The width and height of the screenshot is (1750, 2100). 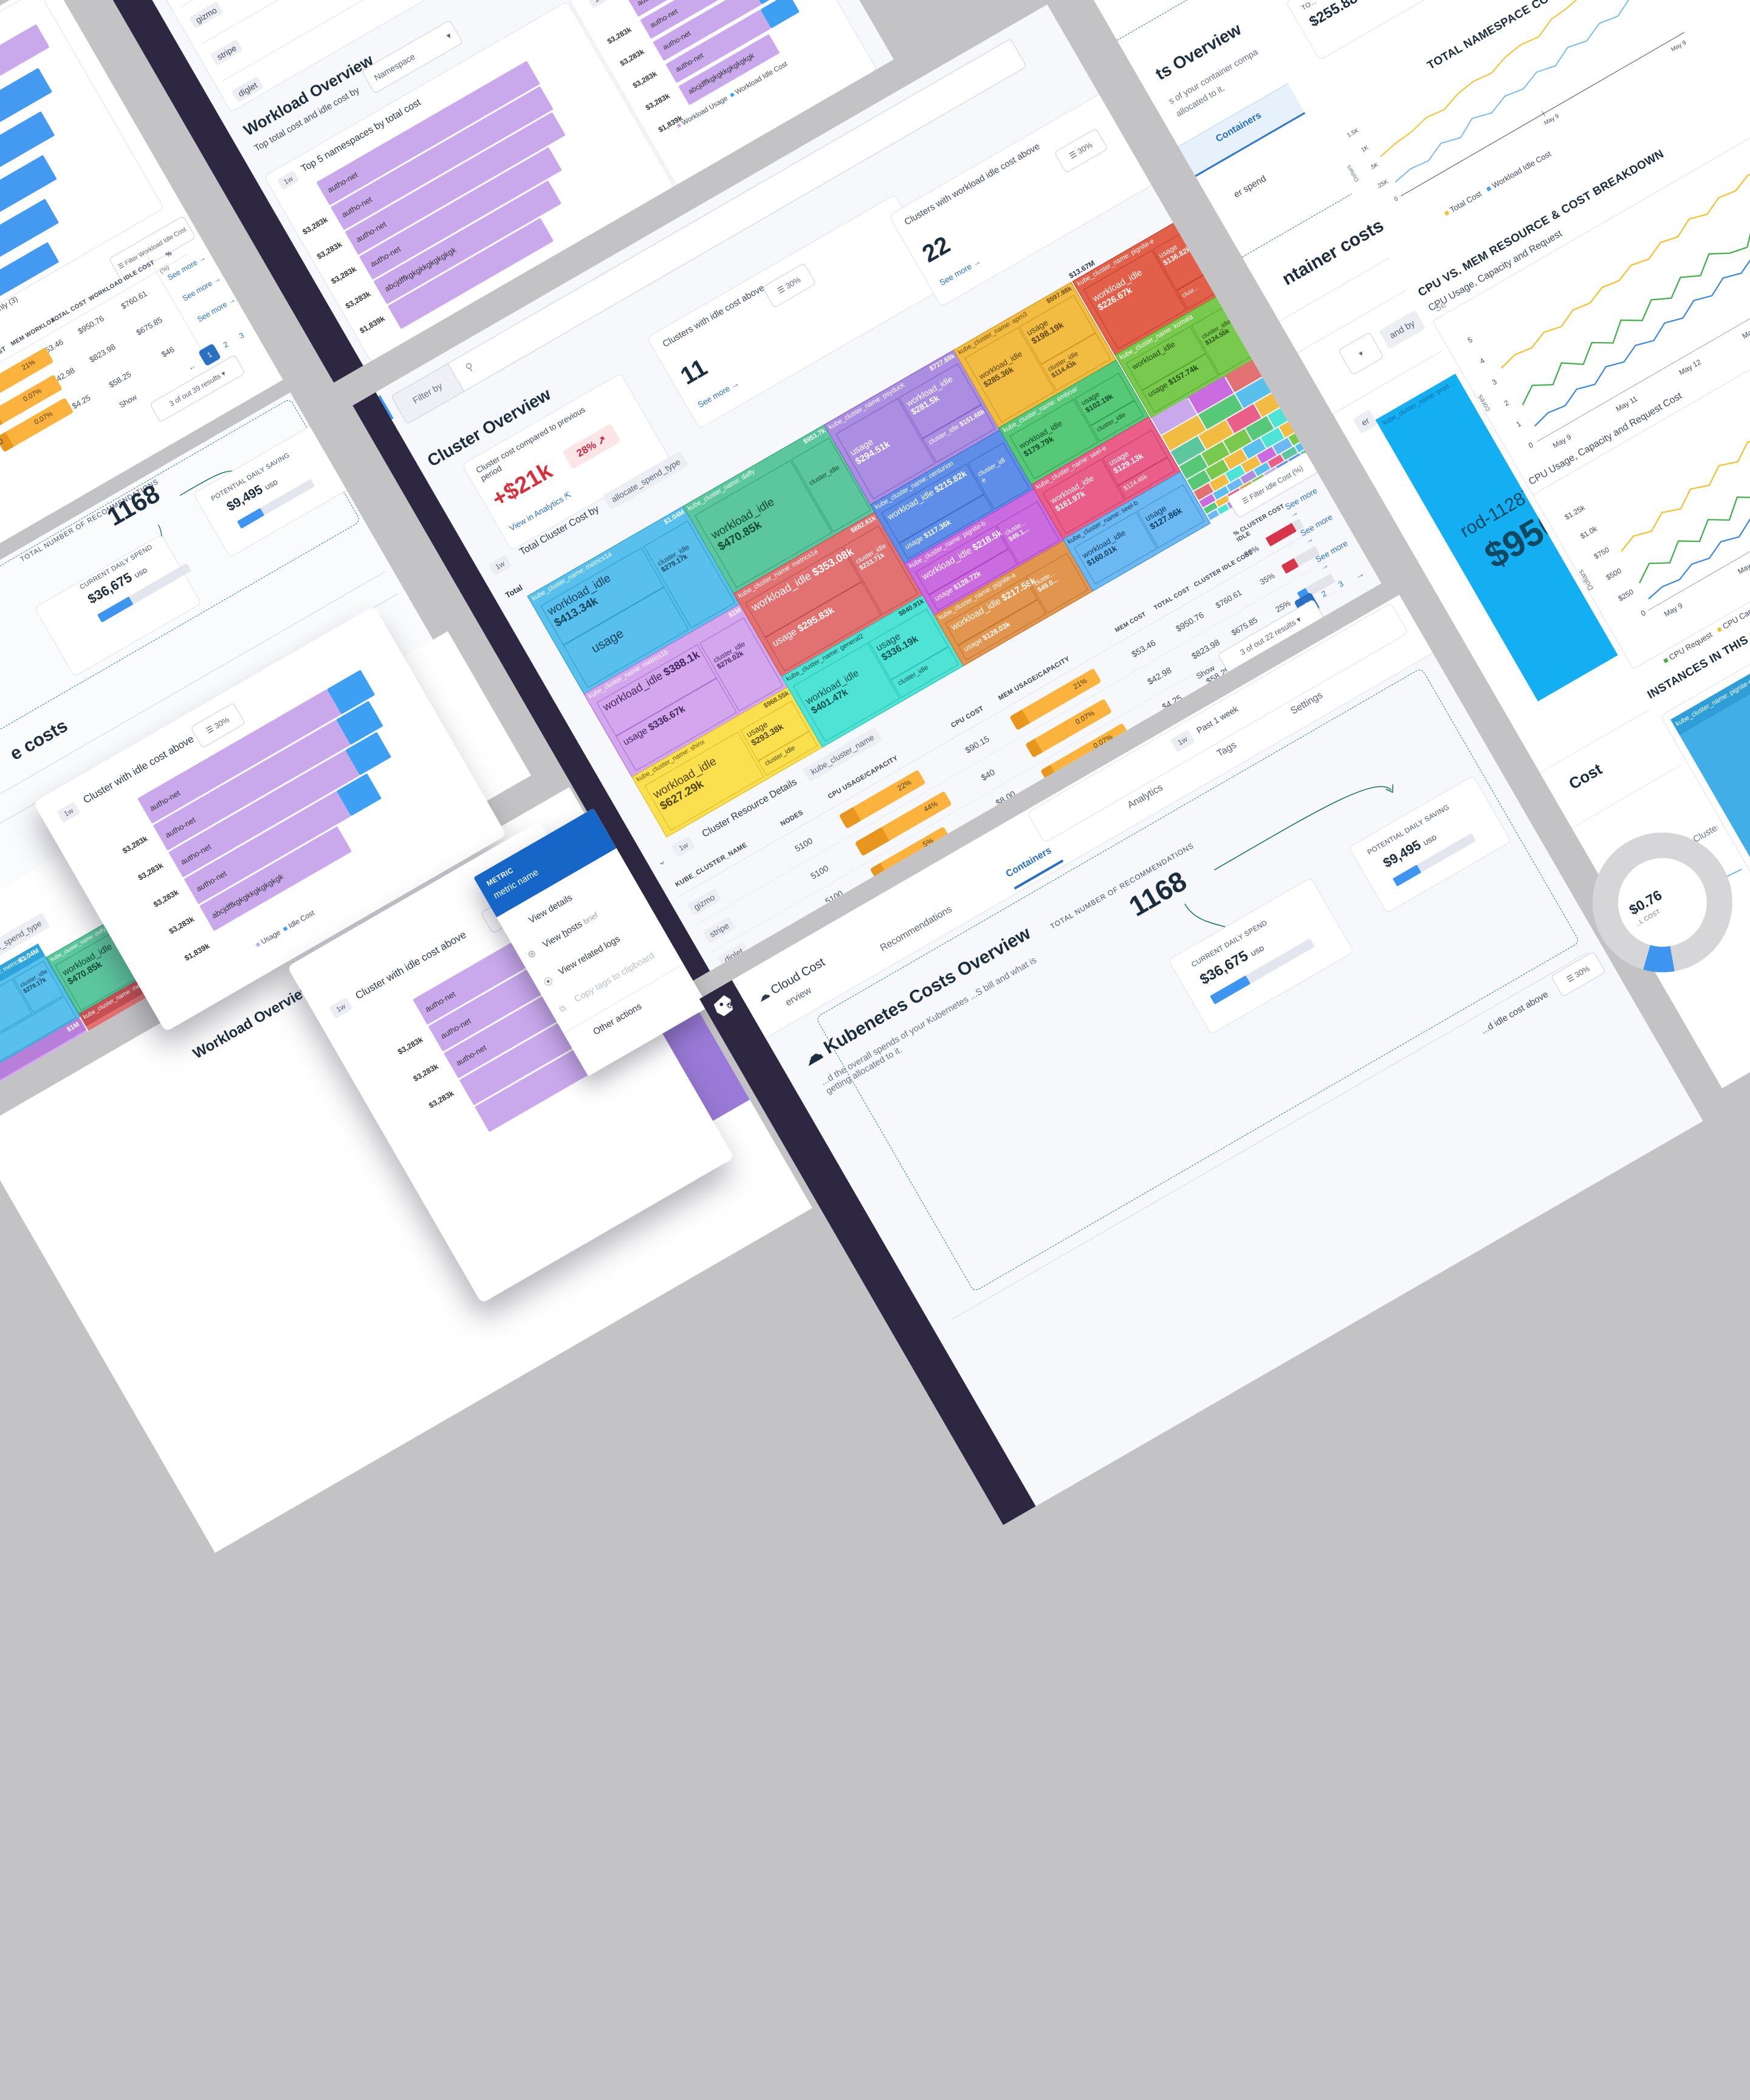 I want to click on svg-text: 4, so click(x=1482, y=361).